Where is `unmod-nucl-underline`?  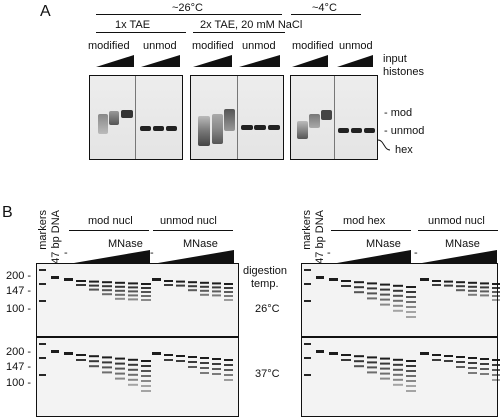
unmod-nucl-underline is located at coordinates (193, 230).